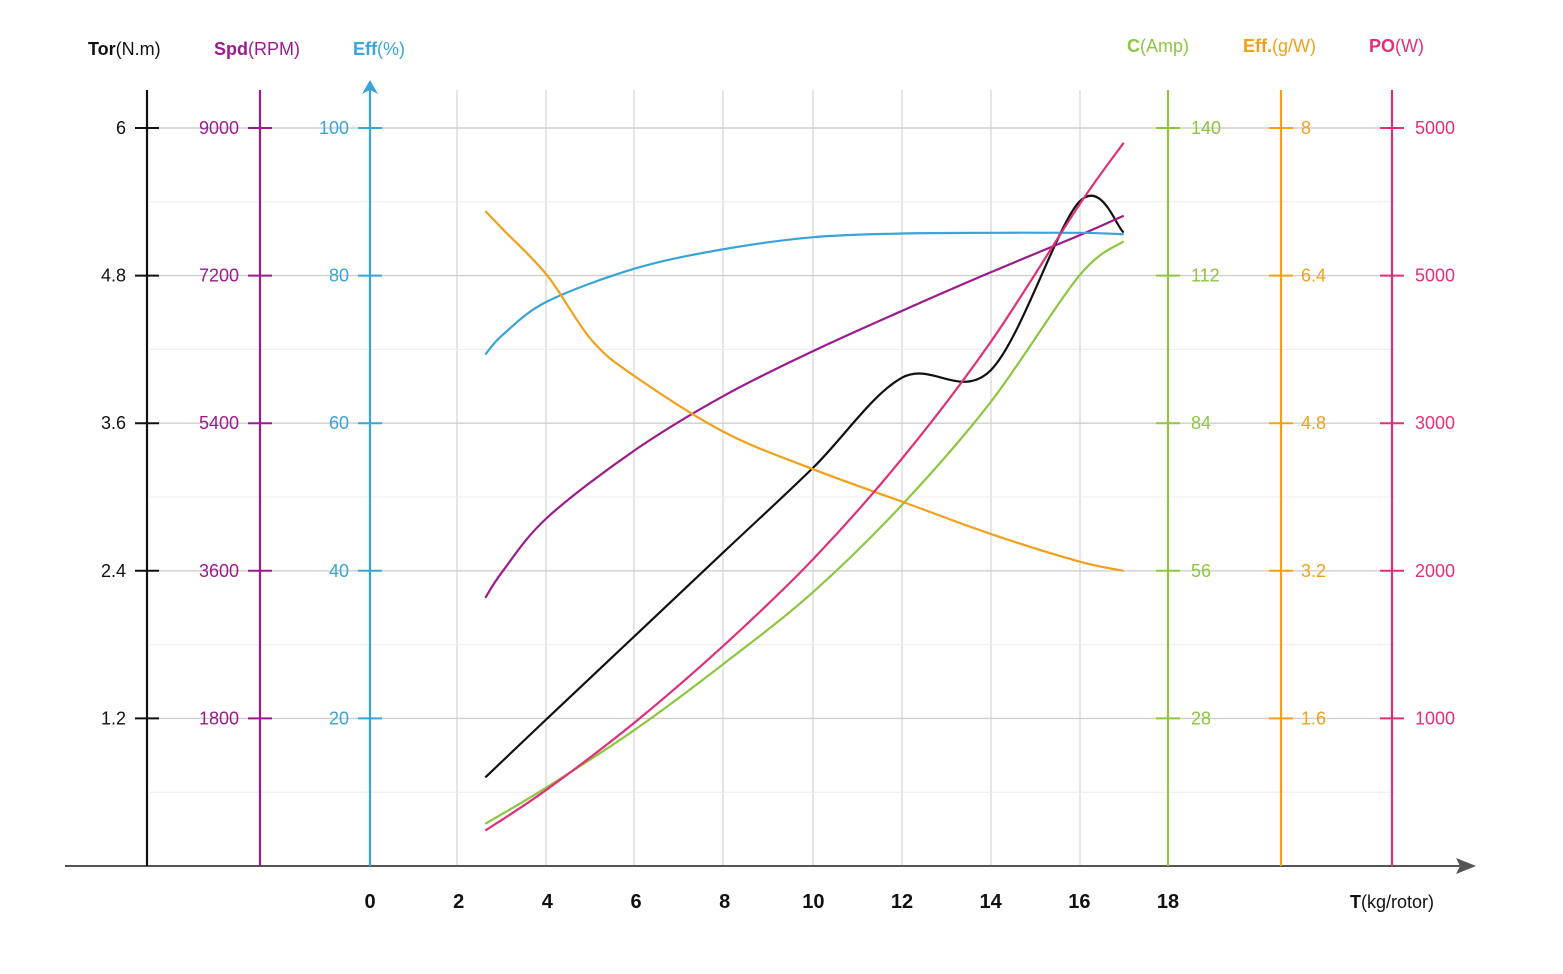 This screenshot has width=1563, height=974. I want to click on y-axis-label-name: Spd, so click(231, 49).